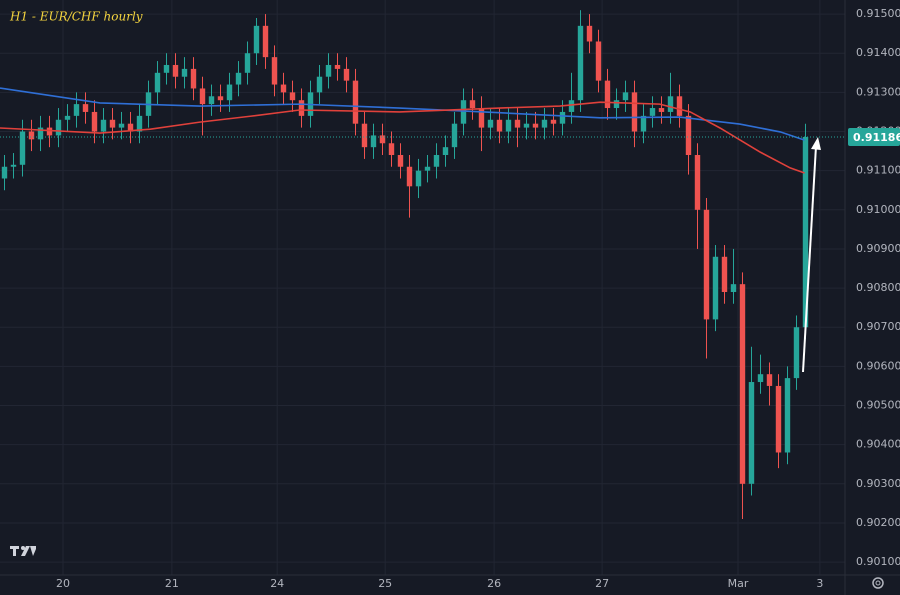 This screenshot has width=900, height=595. Describe the element at coordinates (738, 583) in the screenshot. I see `x-tick-label: Mar` at that location.